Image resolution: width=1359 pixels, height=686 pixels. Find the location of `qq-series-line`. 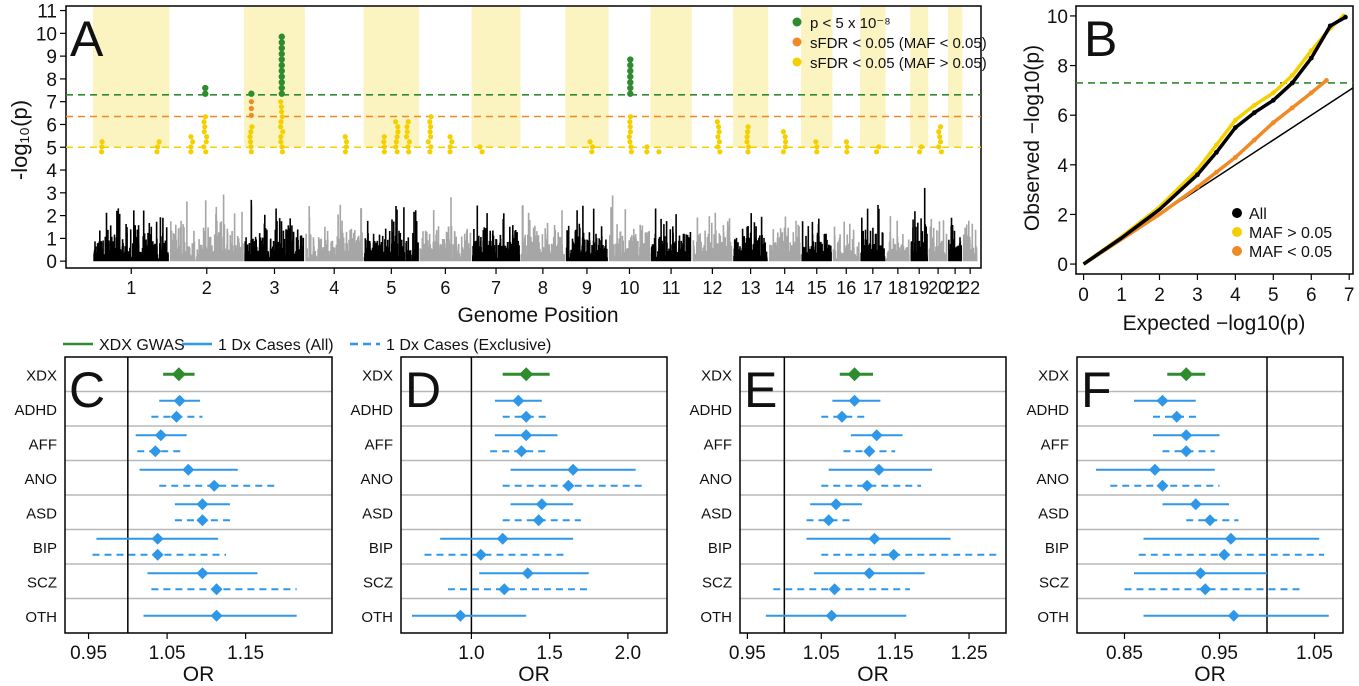

qq-series-line is located at coordinates (1213, 140).